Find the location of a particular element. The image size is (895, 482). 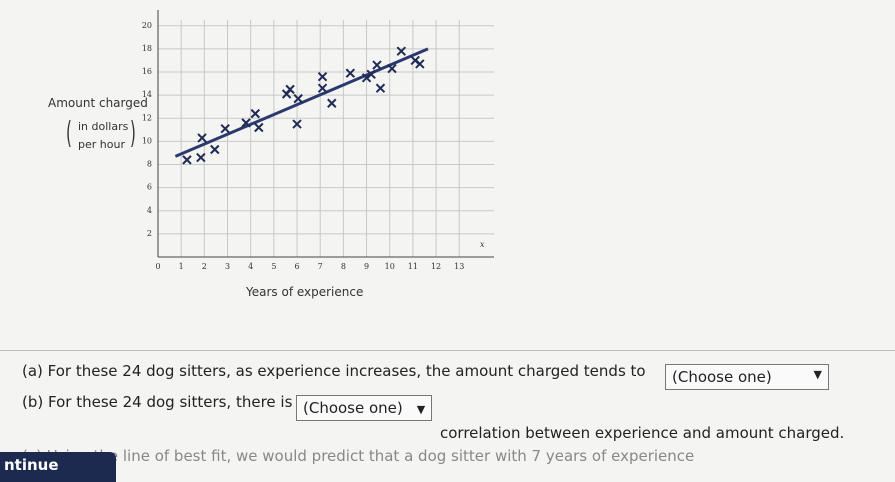

y-axis-sub: per hour is located at coordinates (101, 144).